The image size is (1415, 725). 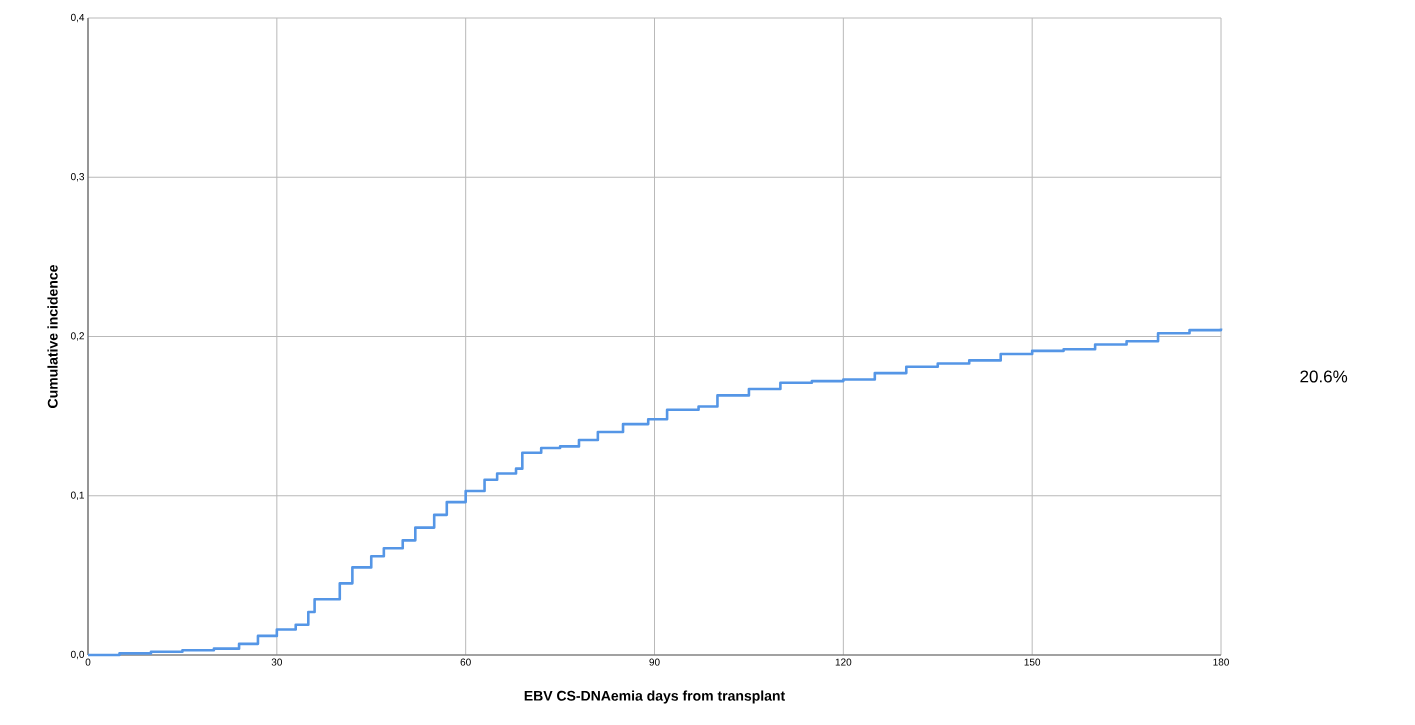 What do you see at coordinates (77, 18) in the screenshot?
I see `y-tick-label: 0,4` at bounding box center [77, 18].